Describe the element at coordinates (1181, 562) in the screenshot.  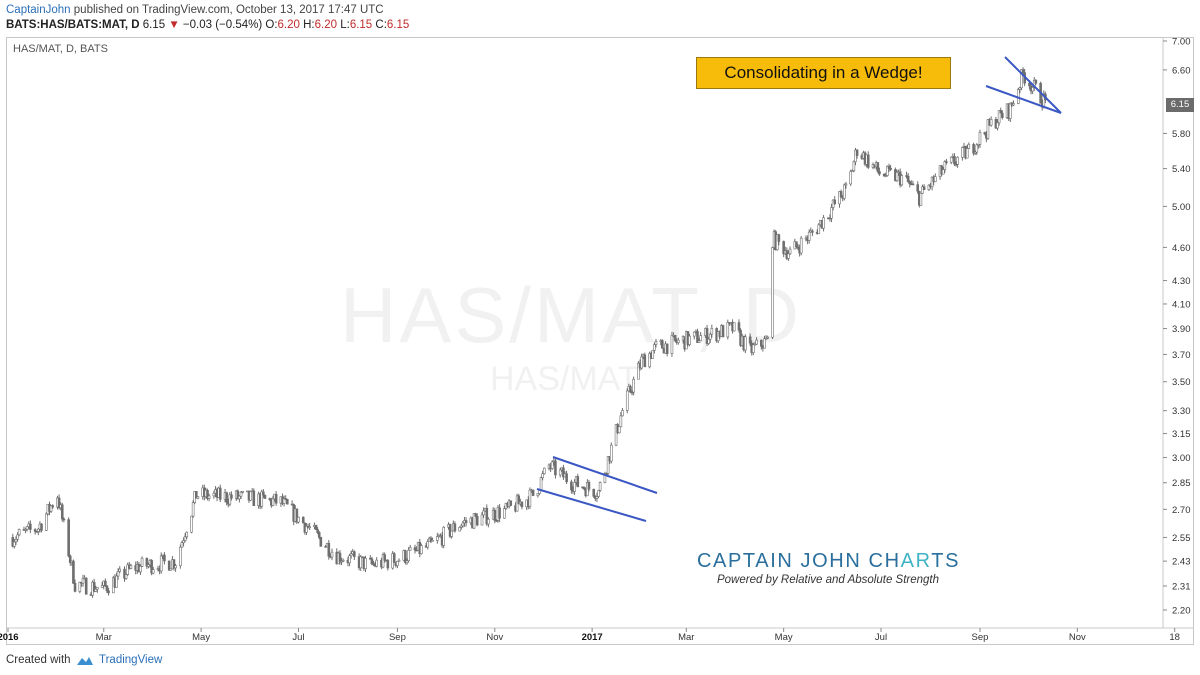
I see `price-tick-label: 2.43` at that location.